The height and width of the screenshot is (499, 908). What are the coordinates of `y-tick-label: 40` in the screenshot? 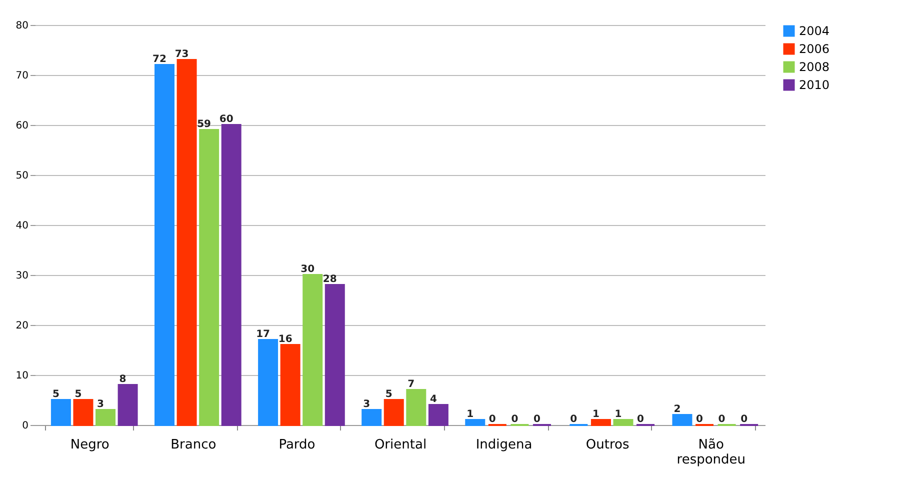 It's located at (22, 226).